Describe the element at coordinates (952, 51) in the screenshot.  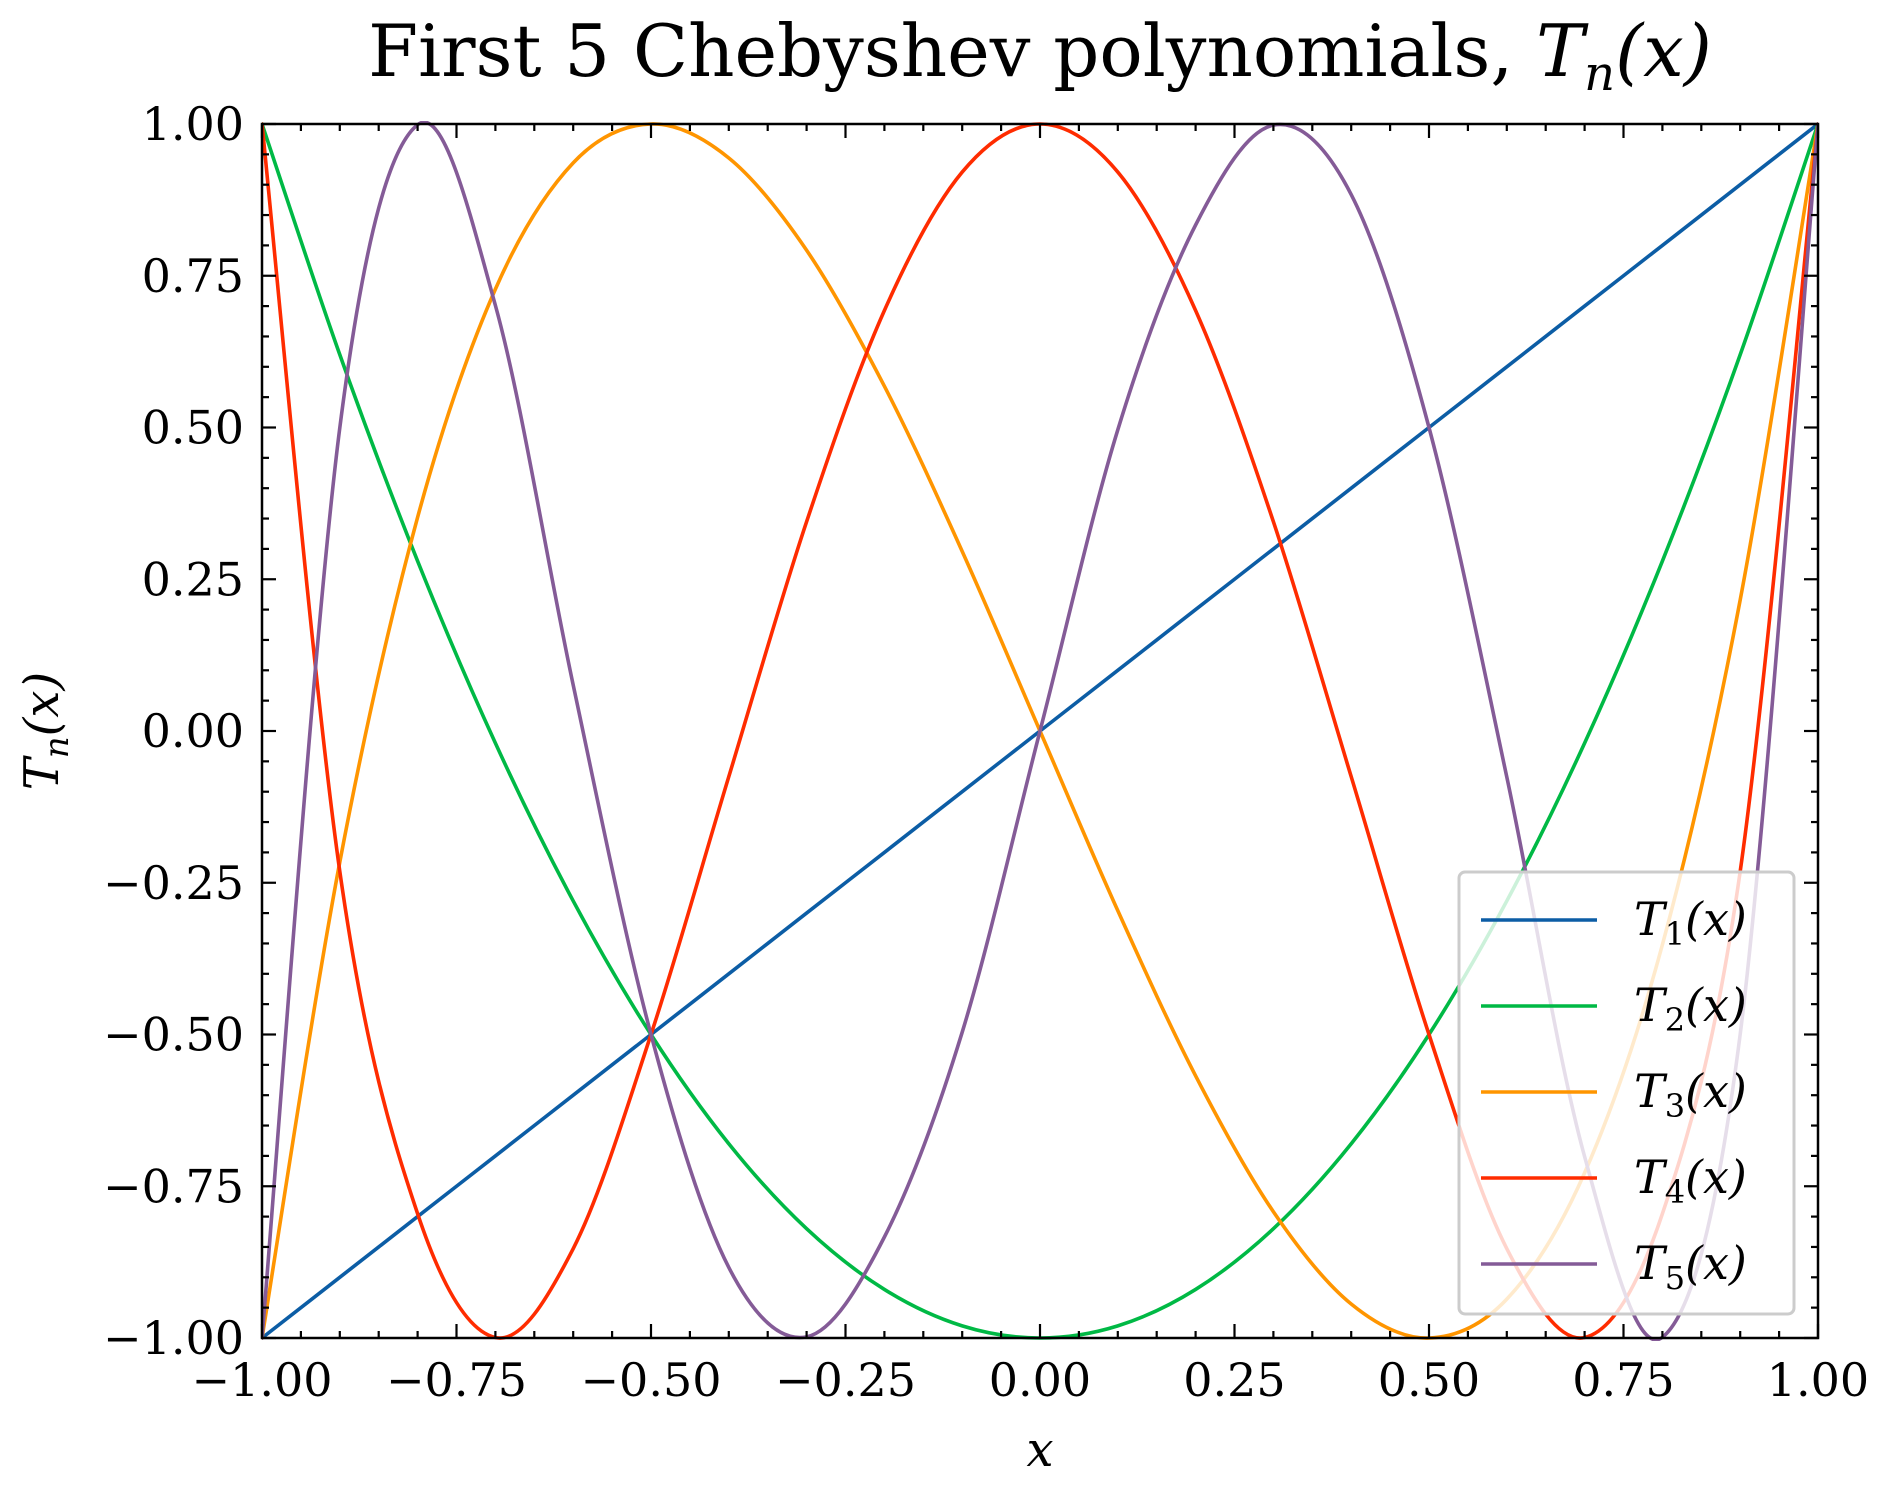
I see `title-prefix: First 5 Chebyshev polynomials,` at that location.